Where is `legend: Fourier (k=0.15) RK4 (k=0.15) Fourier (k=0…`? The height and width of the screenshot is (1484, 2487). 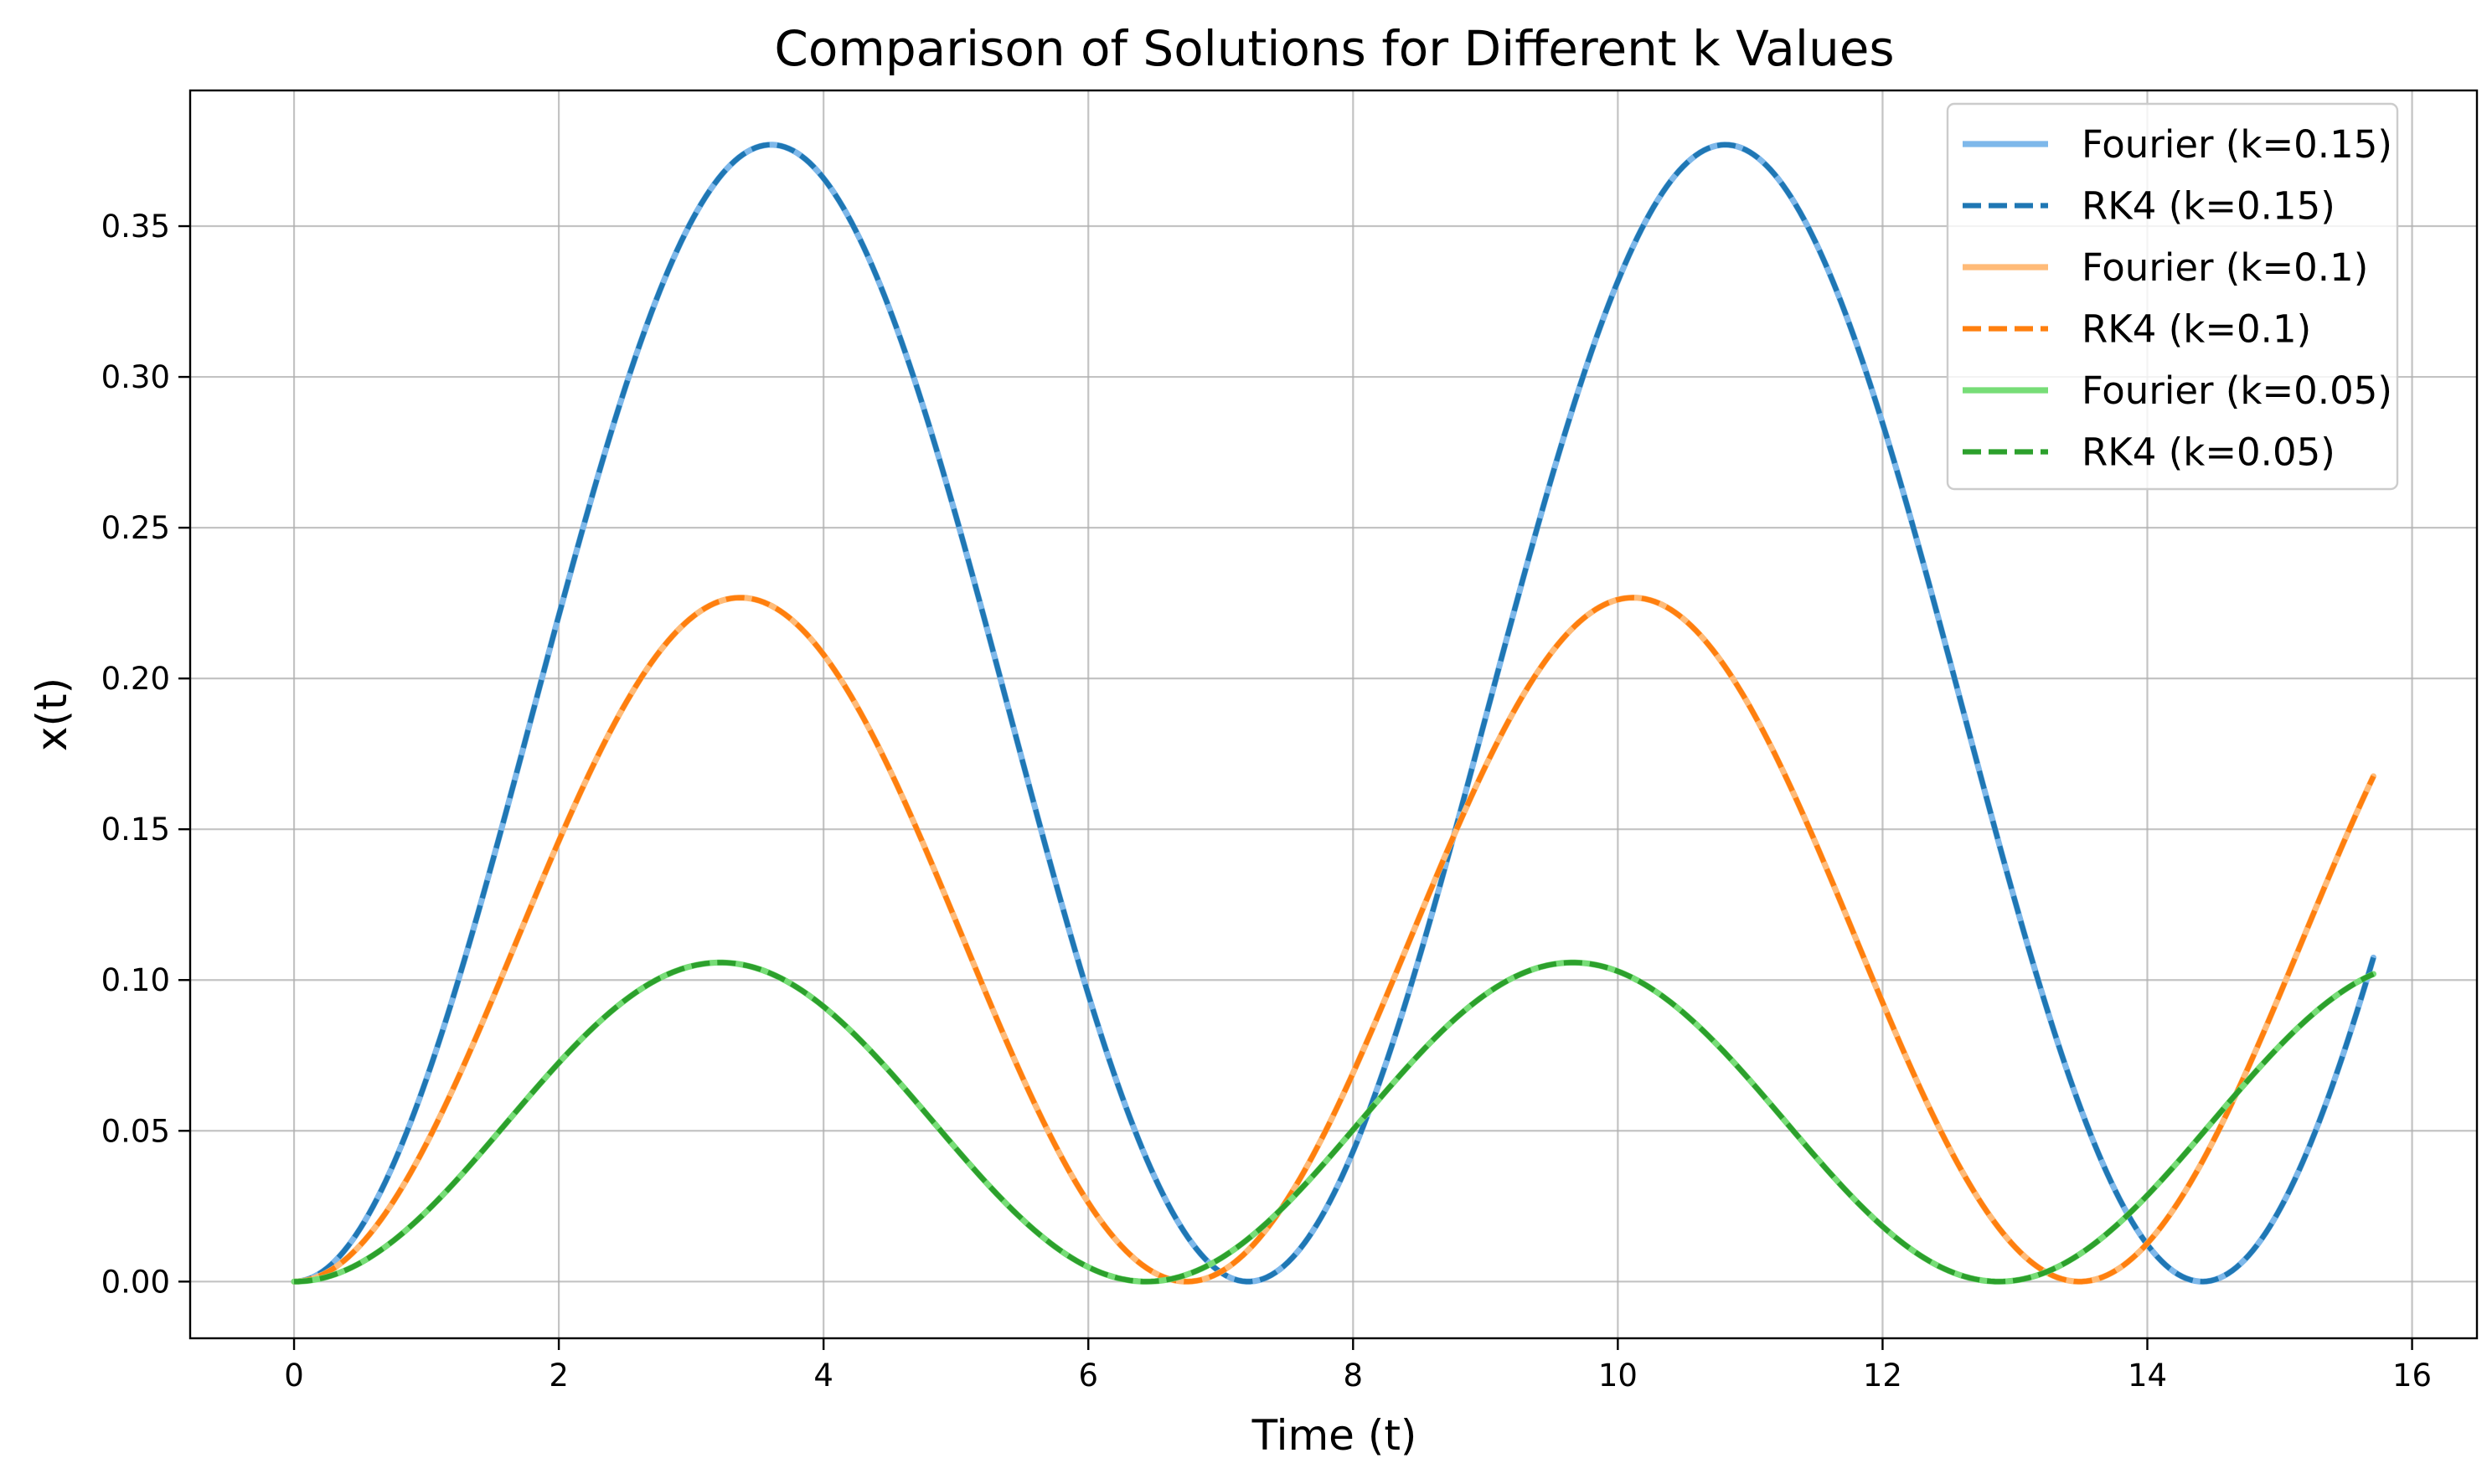 legend: Fourier (k=0.15) RK4 (k=0.15) Fourier (k=0… is located at coordinates (2172, 296).